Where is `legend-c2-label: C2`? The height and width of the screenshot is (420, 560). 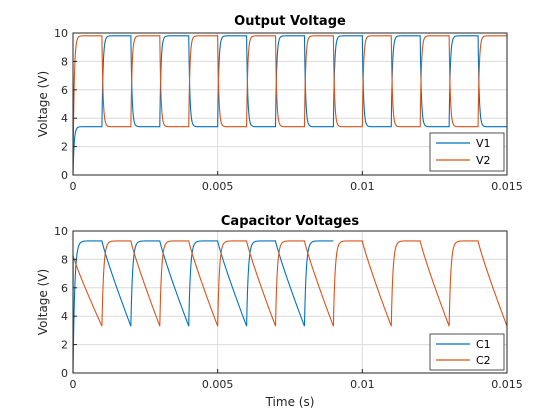 legend-c2-label: C2 is located at coordinates (483, 360).